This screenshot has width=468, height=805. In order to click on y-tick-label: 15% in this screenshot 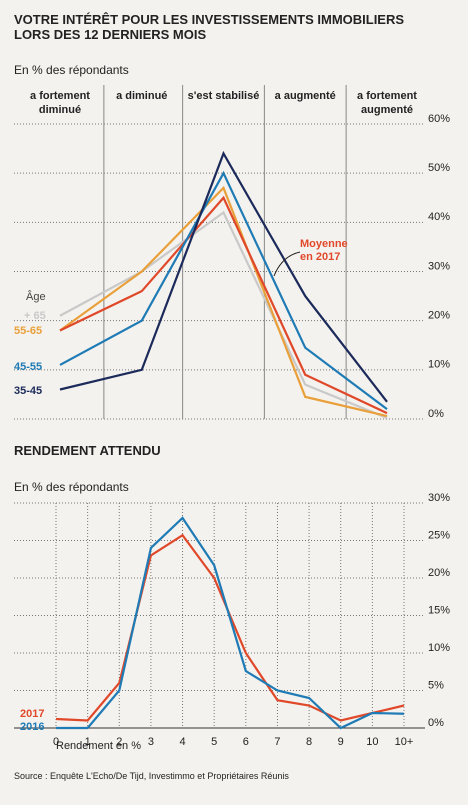, I will do `click(439, 610)`.